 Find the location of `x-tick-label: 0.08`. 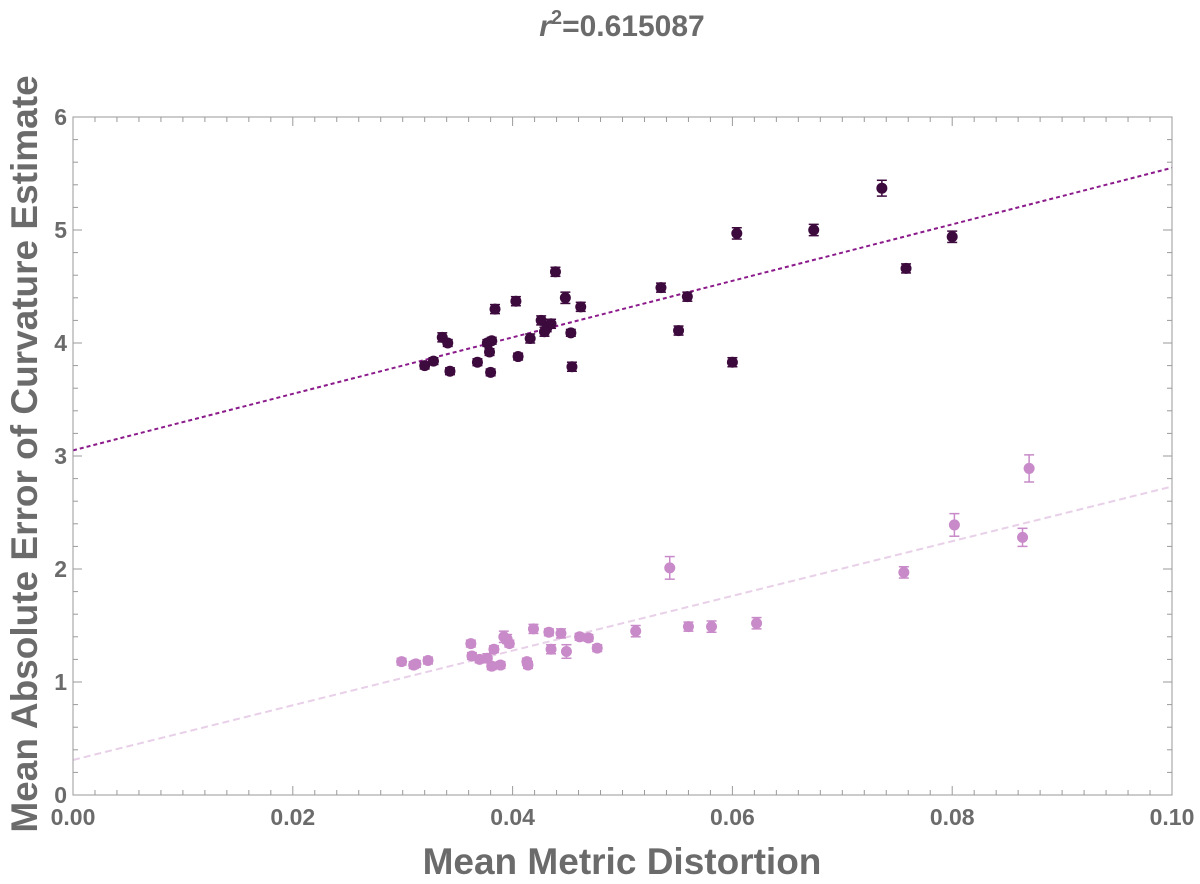

x-tick-label: 0.08 is located at coordinates (952, 817).